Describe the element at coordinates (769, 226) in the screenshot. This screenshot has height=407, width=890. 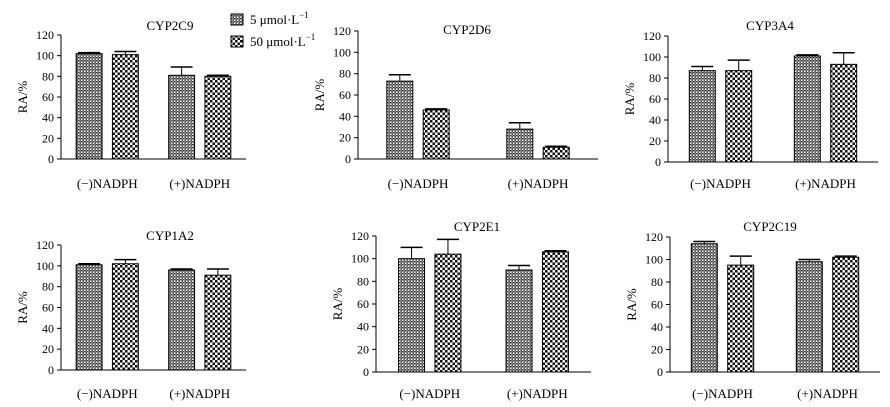
I see `chart-title: CYP2C19` at that location.